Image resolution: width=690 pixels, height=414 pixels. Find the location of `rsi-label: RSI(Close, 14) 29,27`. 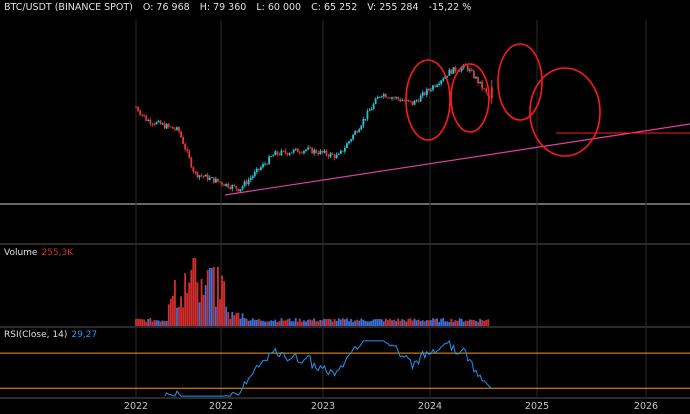

rsi-label: RSI(Close, 14) 29,27 is located at coordinates (50, 335).